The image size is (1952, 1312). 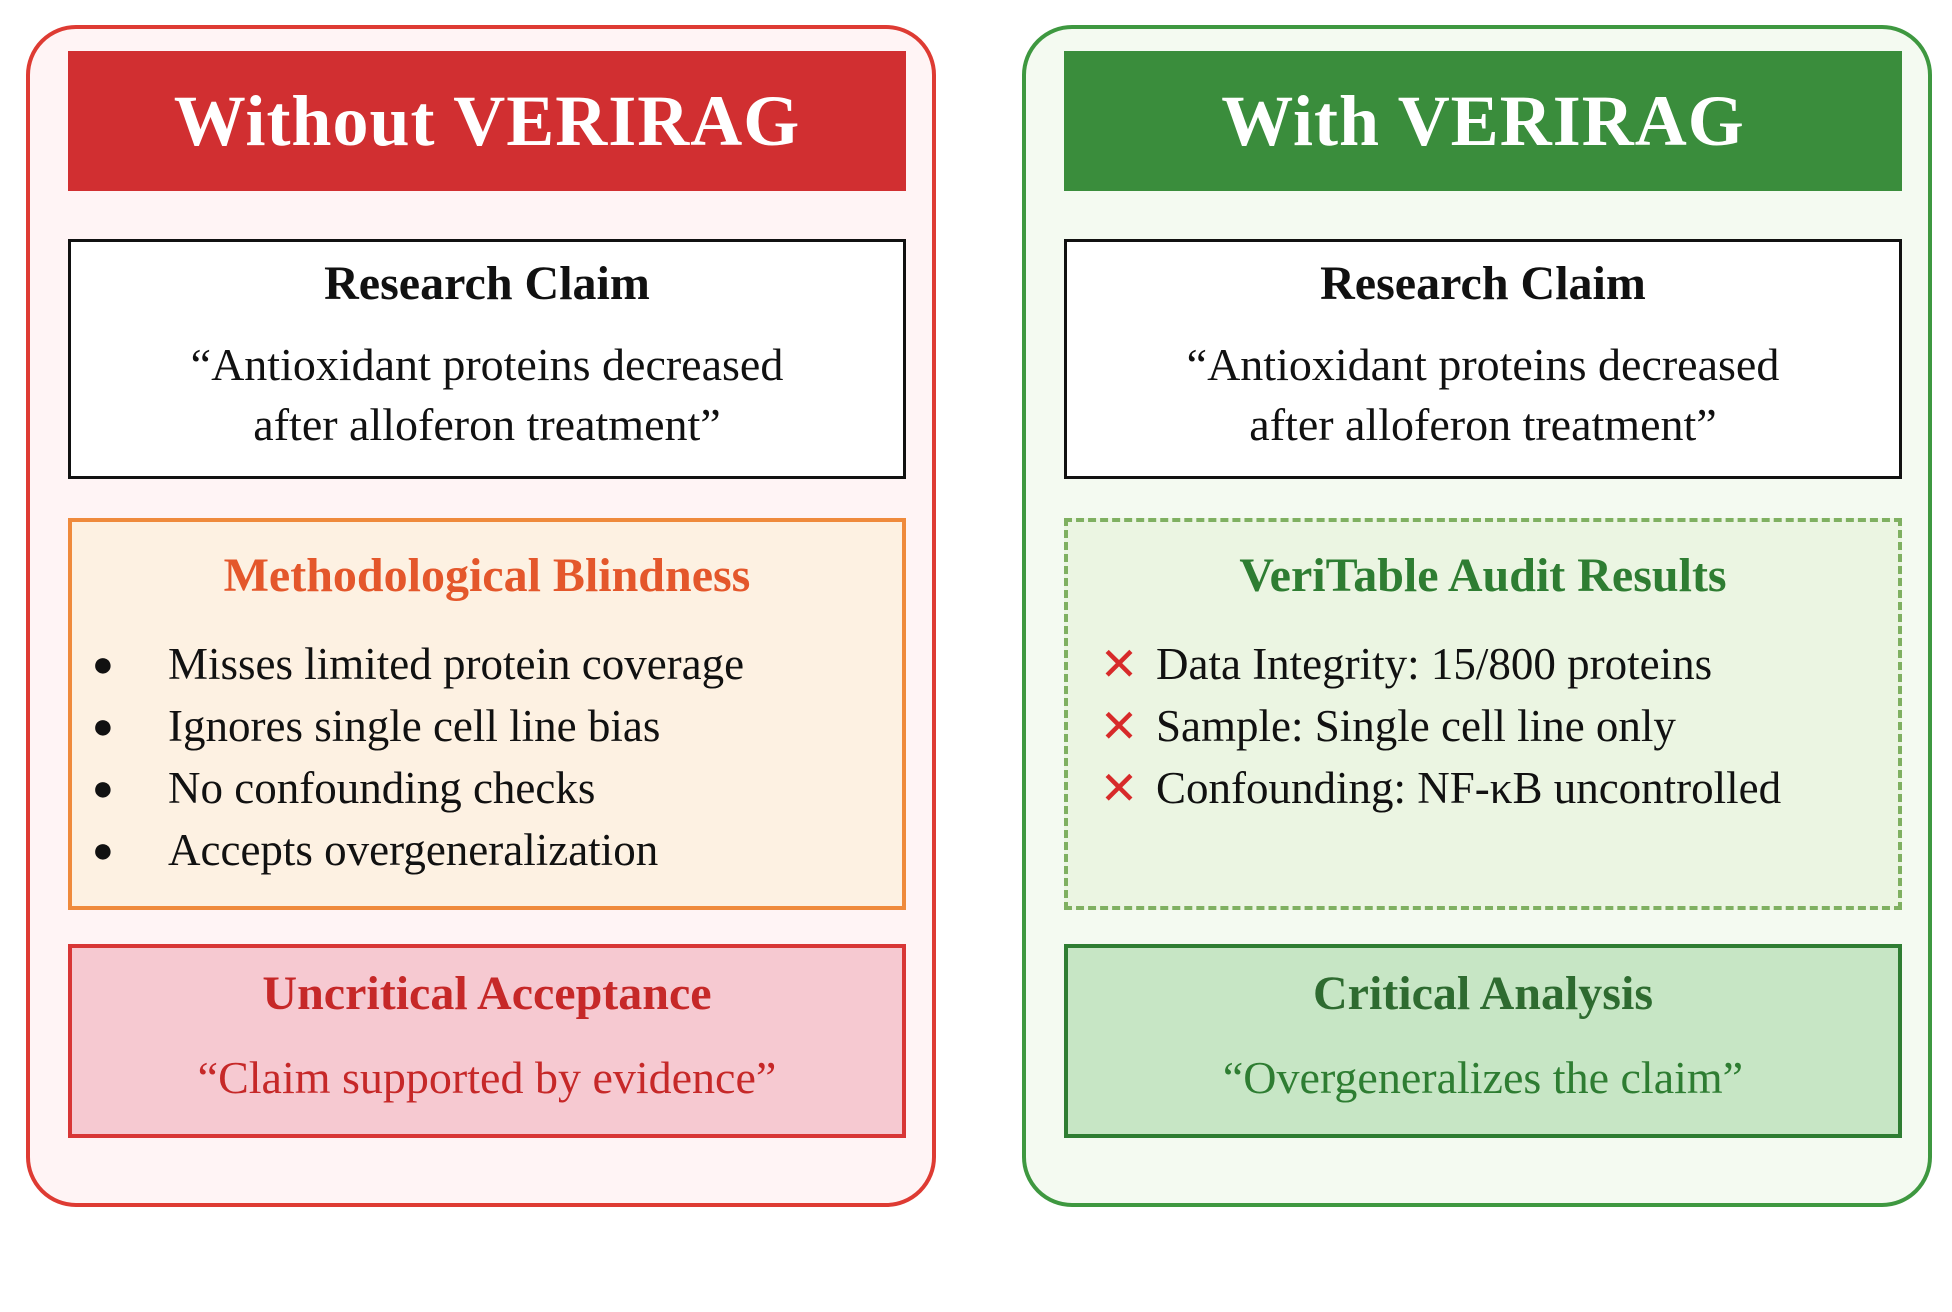 I want to click on list-item-text: Misses limited protein coverage, so click(x=456, y=664).